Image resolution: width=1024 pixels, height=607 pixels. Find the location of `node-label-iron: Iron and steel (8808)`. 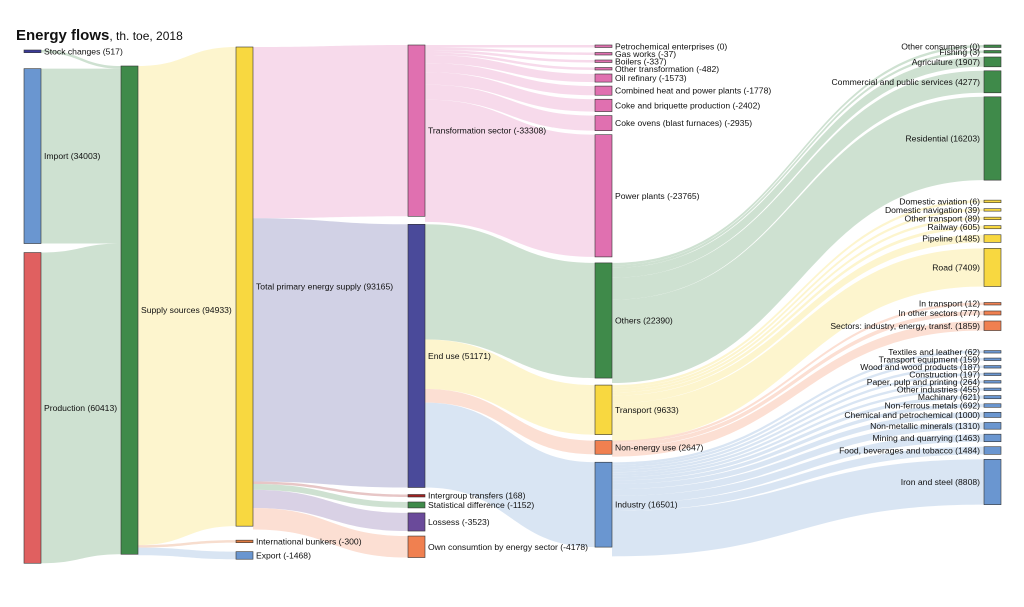

node-label-iron: Iron and steel (8808) is located at coordinates (940, 482).